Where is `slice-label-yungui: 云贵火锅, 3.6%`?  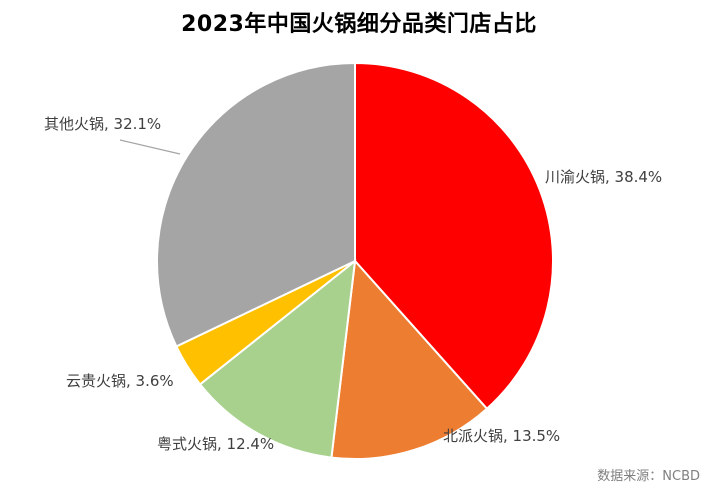
slice-label-yungui: 云贵火锅, 3.6% is located at coordinates (120, 381).